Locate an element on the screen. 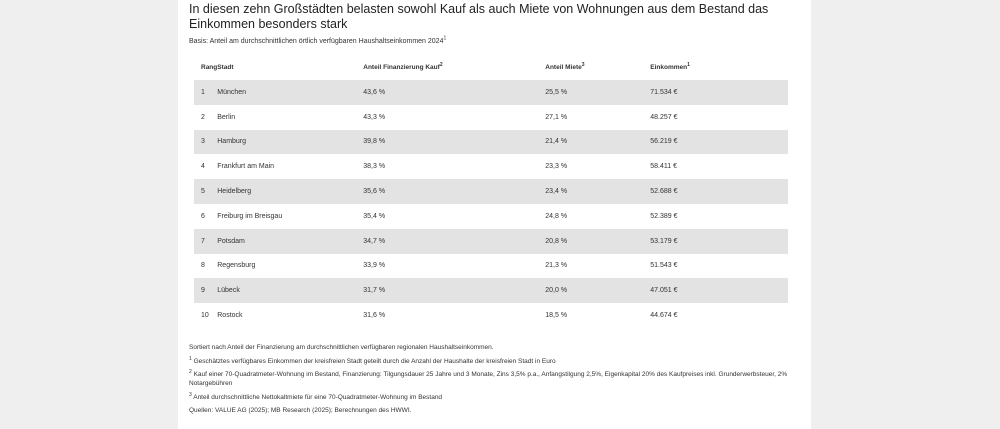 The height and width of the screenshot is (429, 1000). cell-purchase: 39,8 % is located at coordinates (454, 142).